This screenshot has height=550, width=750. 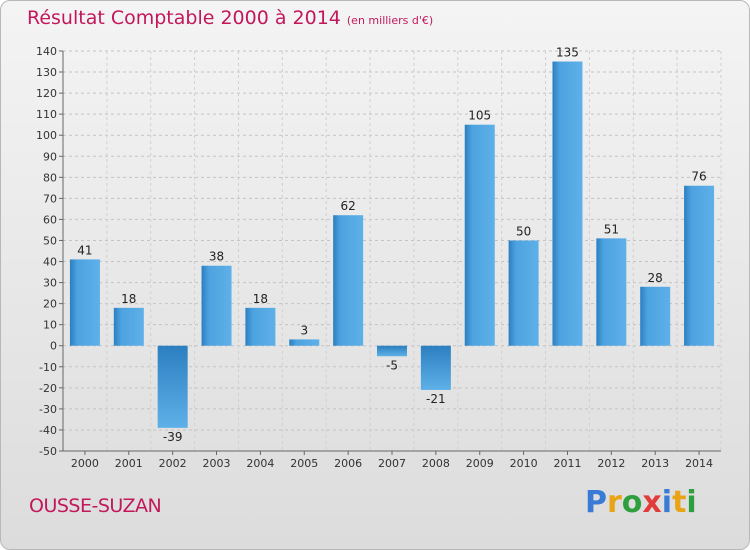 What do you see at coordinates (48, 451) in the screenshot?
I see `y-tick-label: -50` at bounding box center [48, 451].